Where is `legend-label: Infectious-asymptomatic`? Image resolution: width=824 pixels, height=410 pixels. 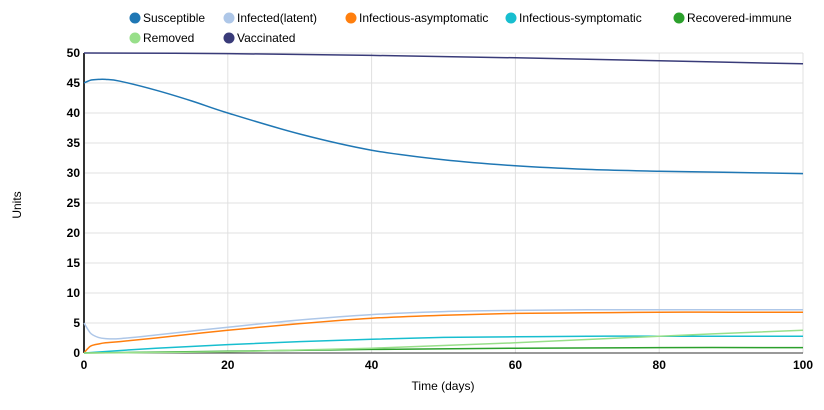
legend-label: Infectious-asymptomatic is located at coordinates (423, 18).